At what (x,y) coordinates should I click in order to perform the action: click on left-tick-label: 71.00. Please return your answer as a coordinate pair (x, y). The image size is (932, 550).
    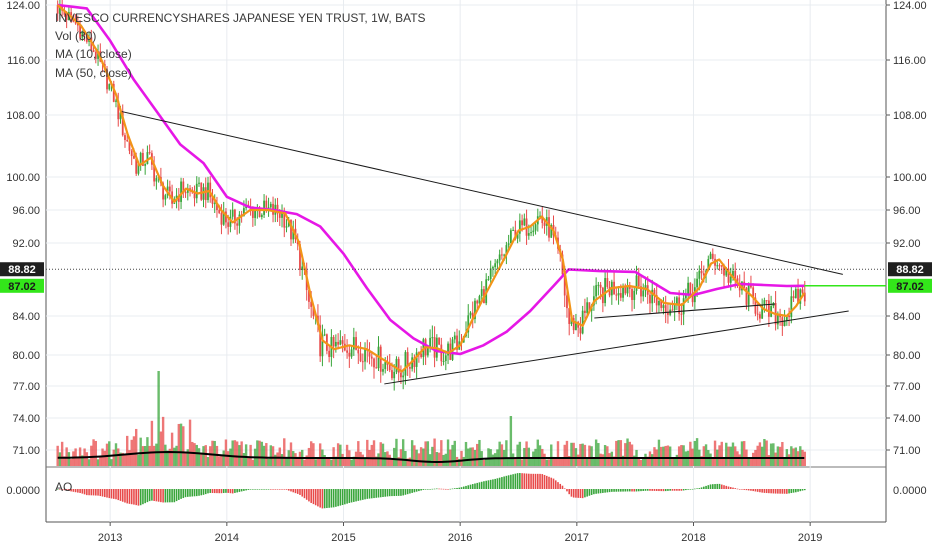
    Looking at the image, I should click on (26, 451).